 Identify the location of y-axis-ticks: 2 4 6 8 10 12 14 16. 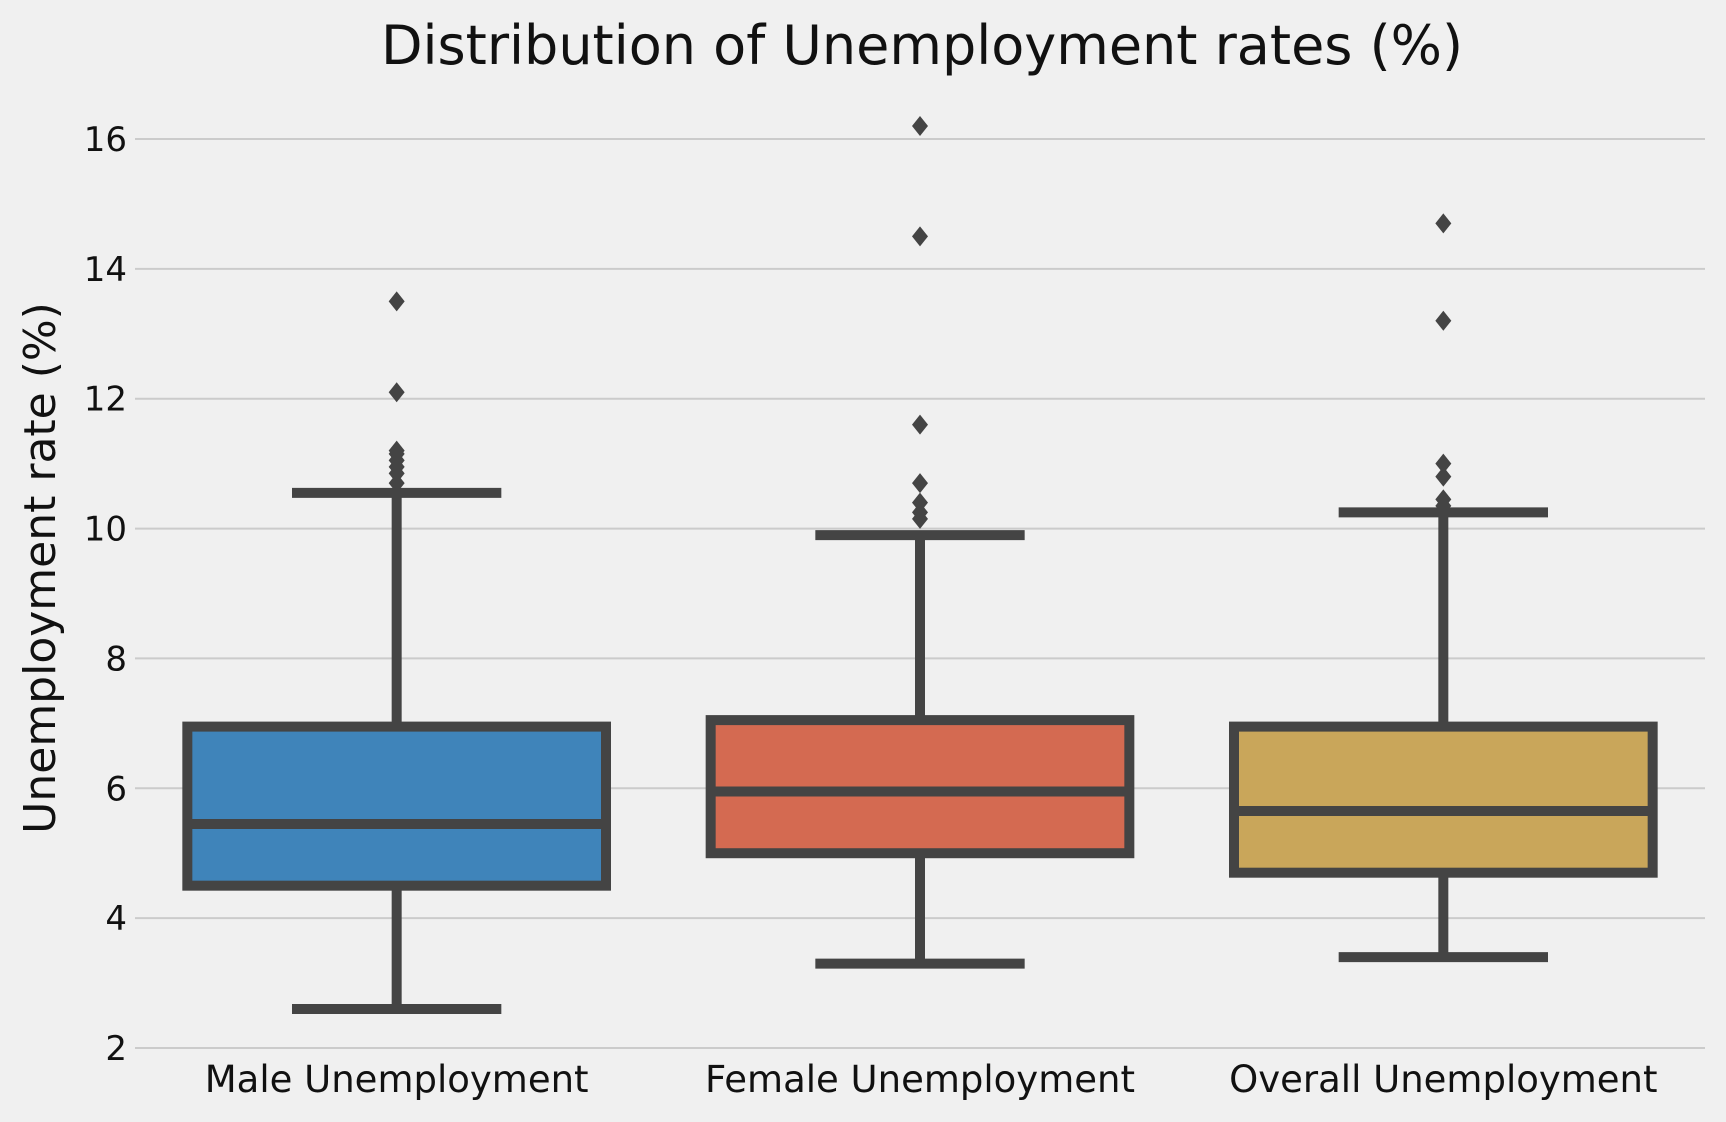
(105, 594).